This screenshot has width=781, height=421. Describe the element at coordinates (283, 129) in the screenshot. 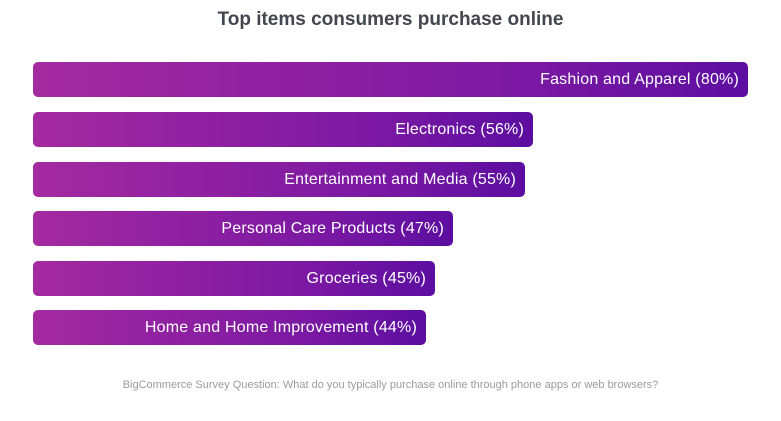

I see `bar-electronics: Electronics (56%)` at that location.